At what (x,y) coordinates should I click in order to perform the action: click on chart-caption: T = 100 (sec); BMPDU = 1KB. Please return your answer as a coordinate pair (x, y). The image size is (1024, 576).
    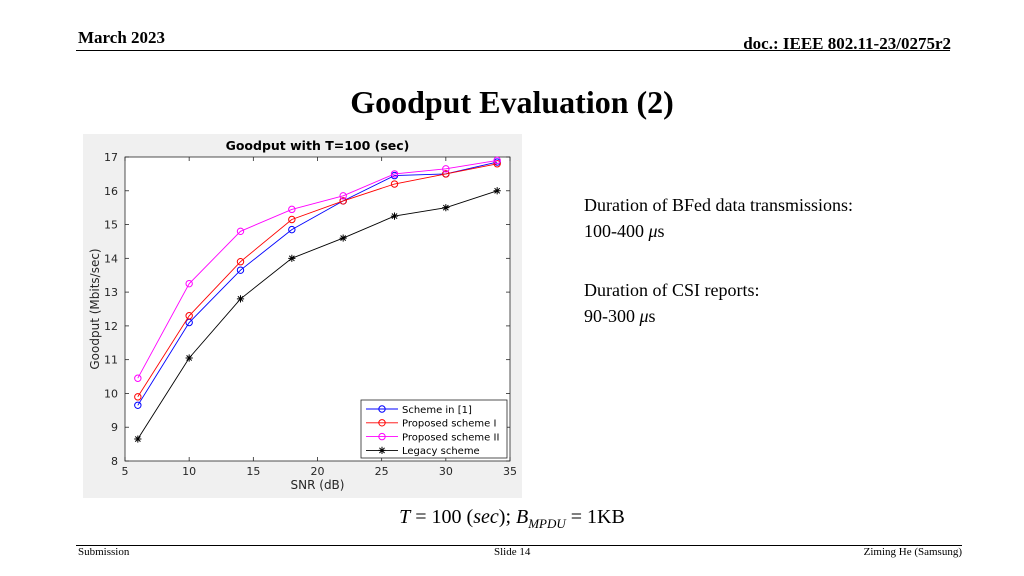
    Looking at the image, I should click on (512, 519).